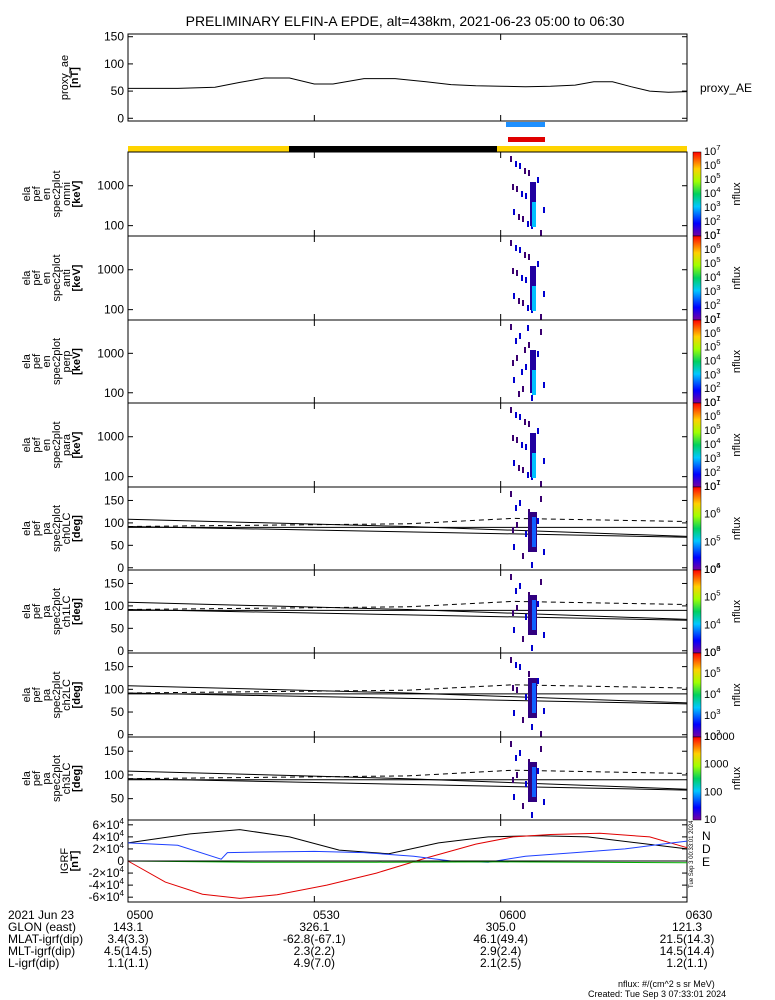  I want to click on y-axis-label: anti, so click(67, 278).